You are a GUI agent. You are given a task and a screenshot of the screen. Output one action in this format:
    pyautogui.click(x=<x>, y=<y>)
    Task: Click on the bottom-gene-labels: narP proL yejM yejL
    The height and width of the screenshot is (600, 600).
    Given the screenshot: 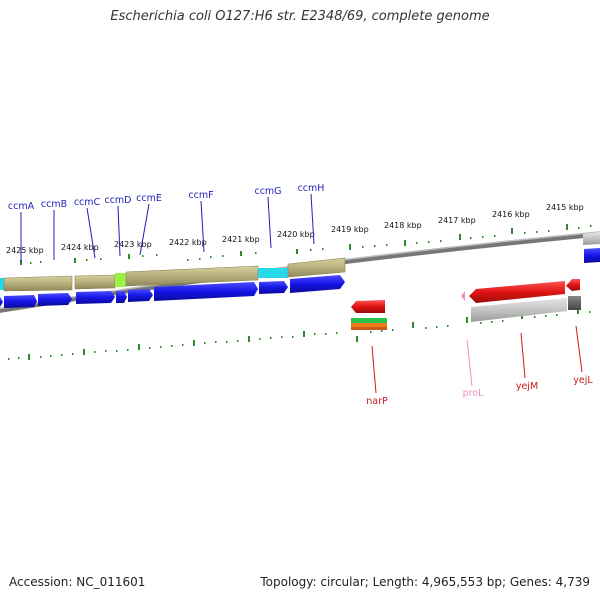 What is the action you would take?
    pyautogui.click(x=479, y=366)
    